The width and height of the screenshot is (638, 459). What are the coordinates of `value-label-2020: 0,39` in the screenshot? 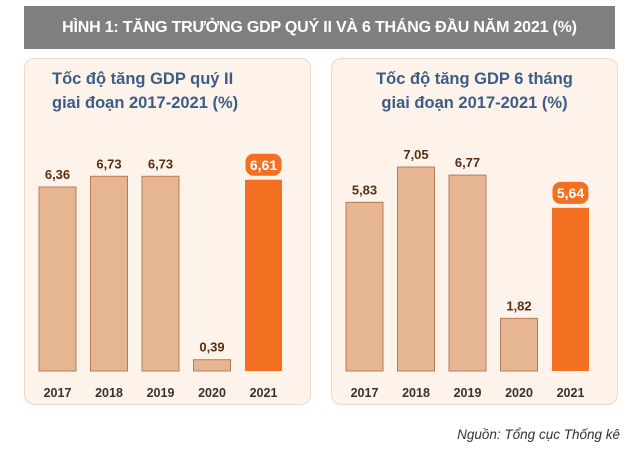 It's located at (211, 347).